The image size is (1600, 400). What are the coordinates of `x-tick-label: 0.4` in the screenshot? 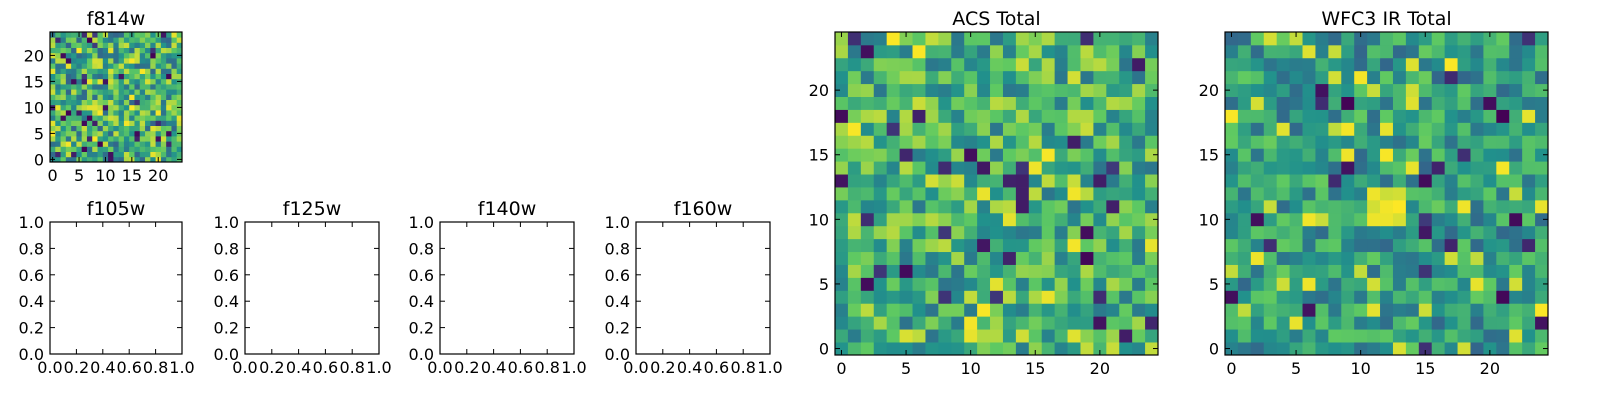 It's located at (102, 367).